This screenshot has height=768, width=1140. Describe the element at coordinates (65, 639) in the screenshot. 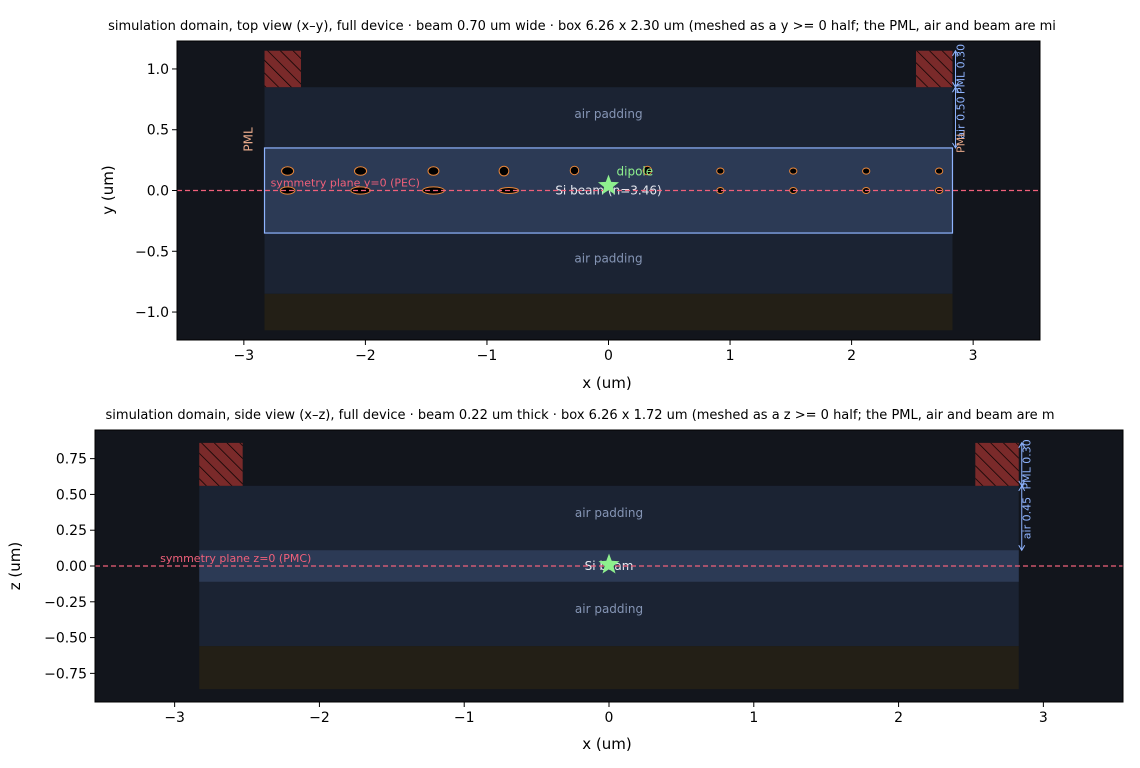

I see `y-tick-label: −0.50` at that location.